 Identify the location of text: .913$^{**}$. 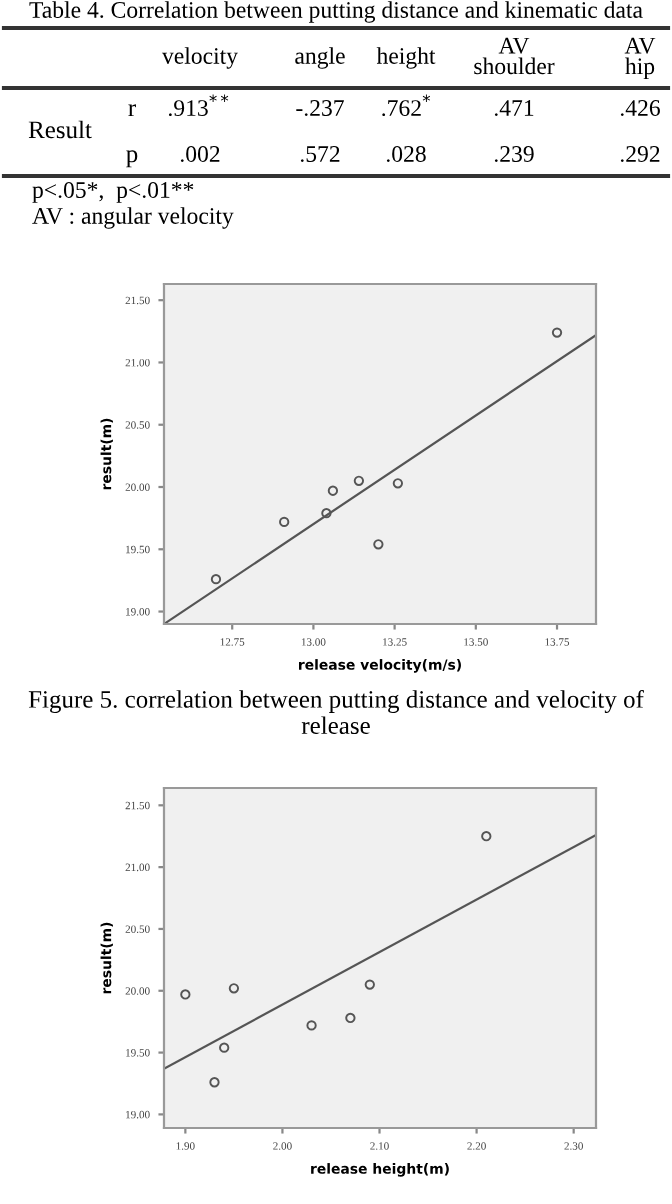
(198, 105).